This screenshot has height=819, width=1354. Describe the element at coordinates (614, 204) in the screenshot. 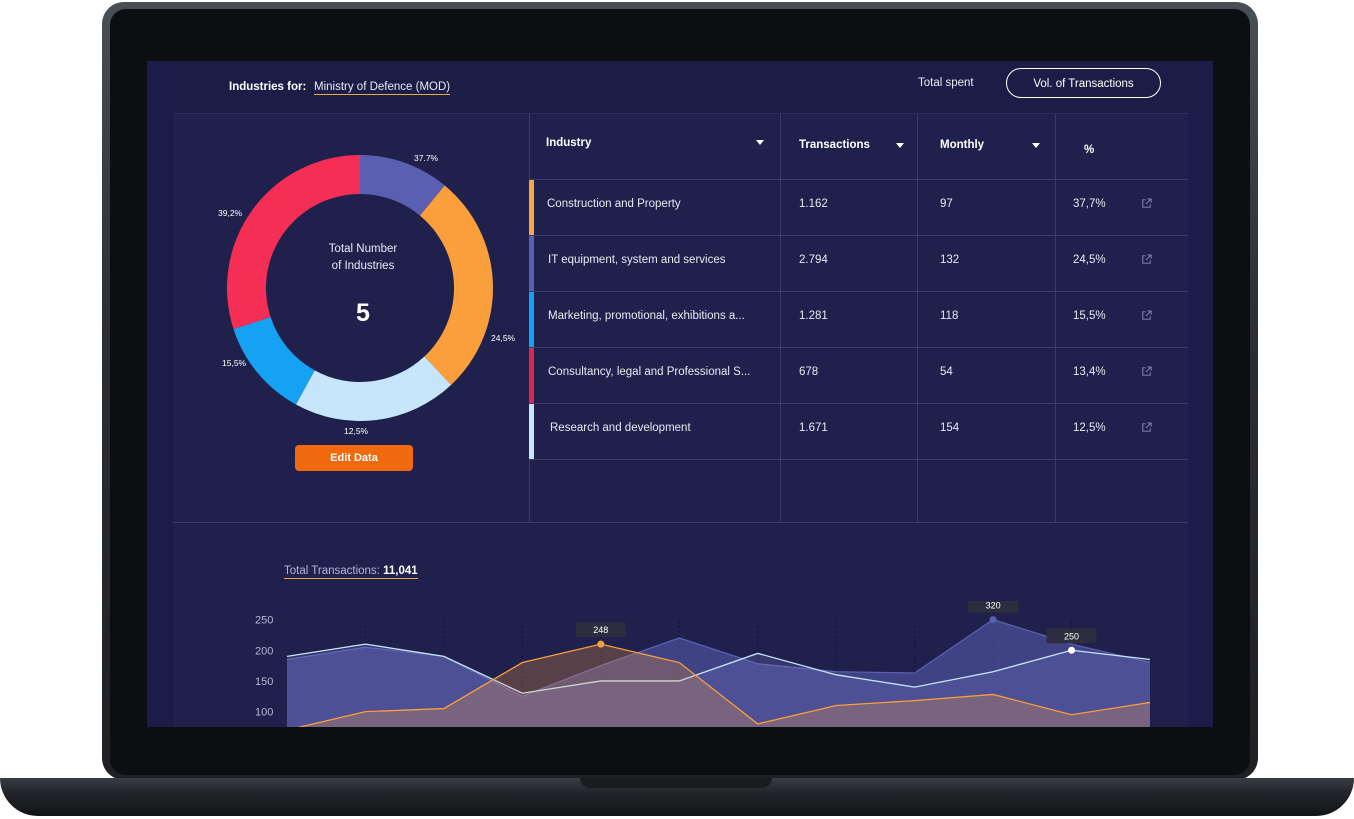

I see `cell-industry: Construction and Property` at that location.